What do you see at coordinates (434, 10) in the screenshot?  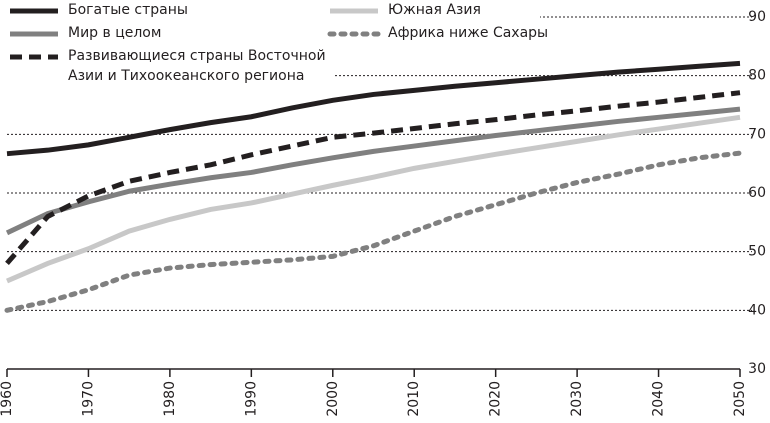 I see `legend-label: Южная Азия` at bounding box center [434, 10].